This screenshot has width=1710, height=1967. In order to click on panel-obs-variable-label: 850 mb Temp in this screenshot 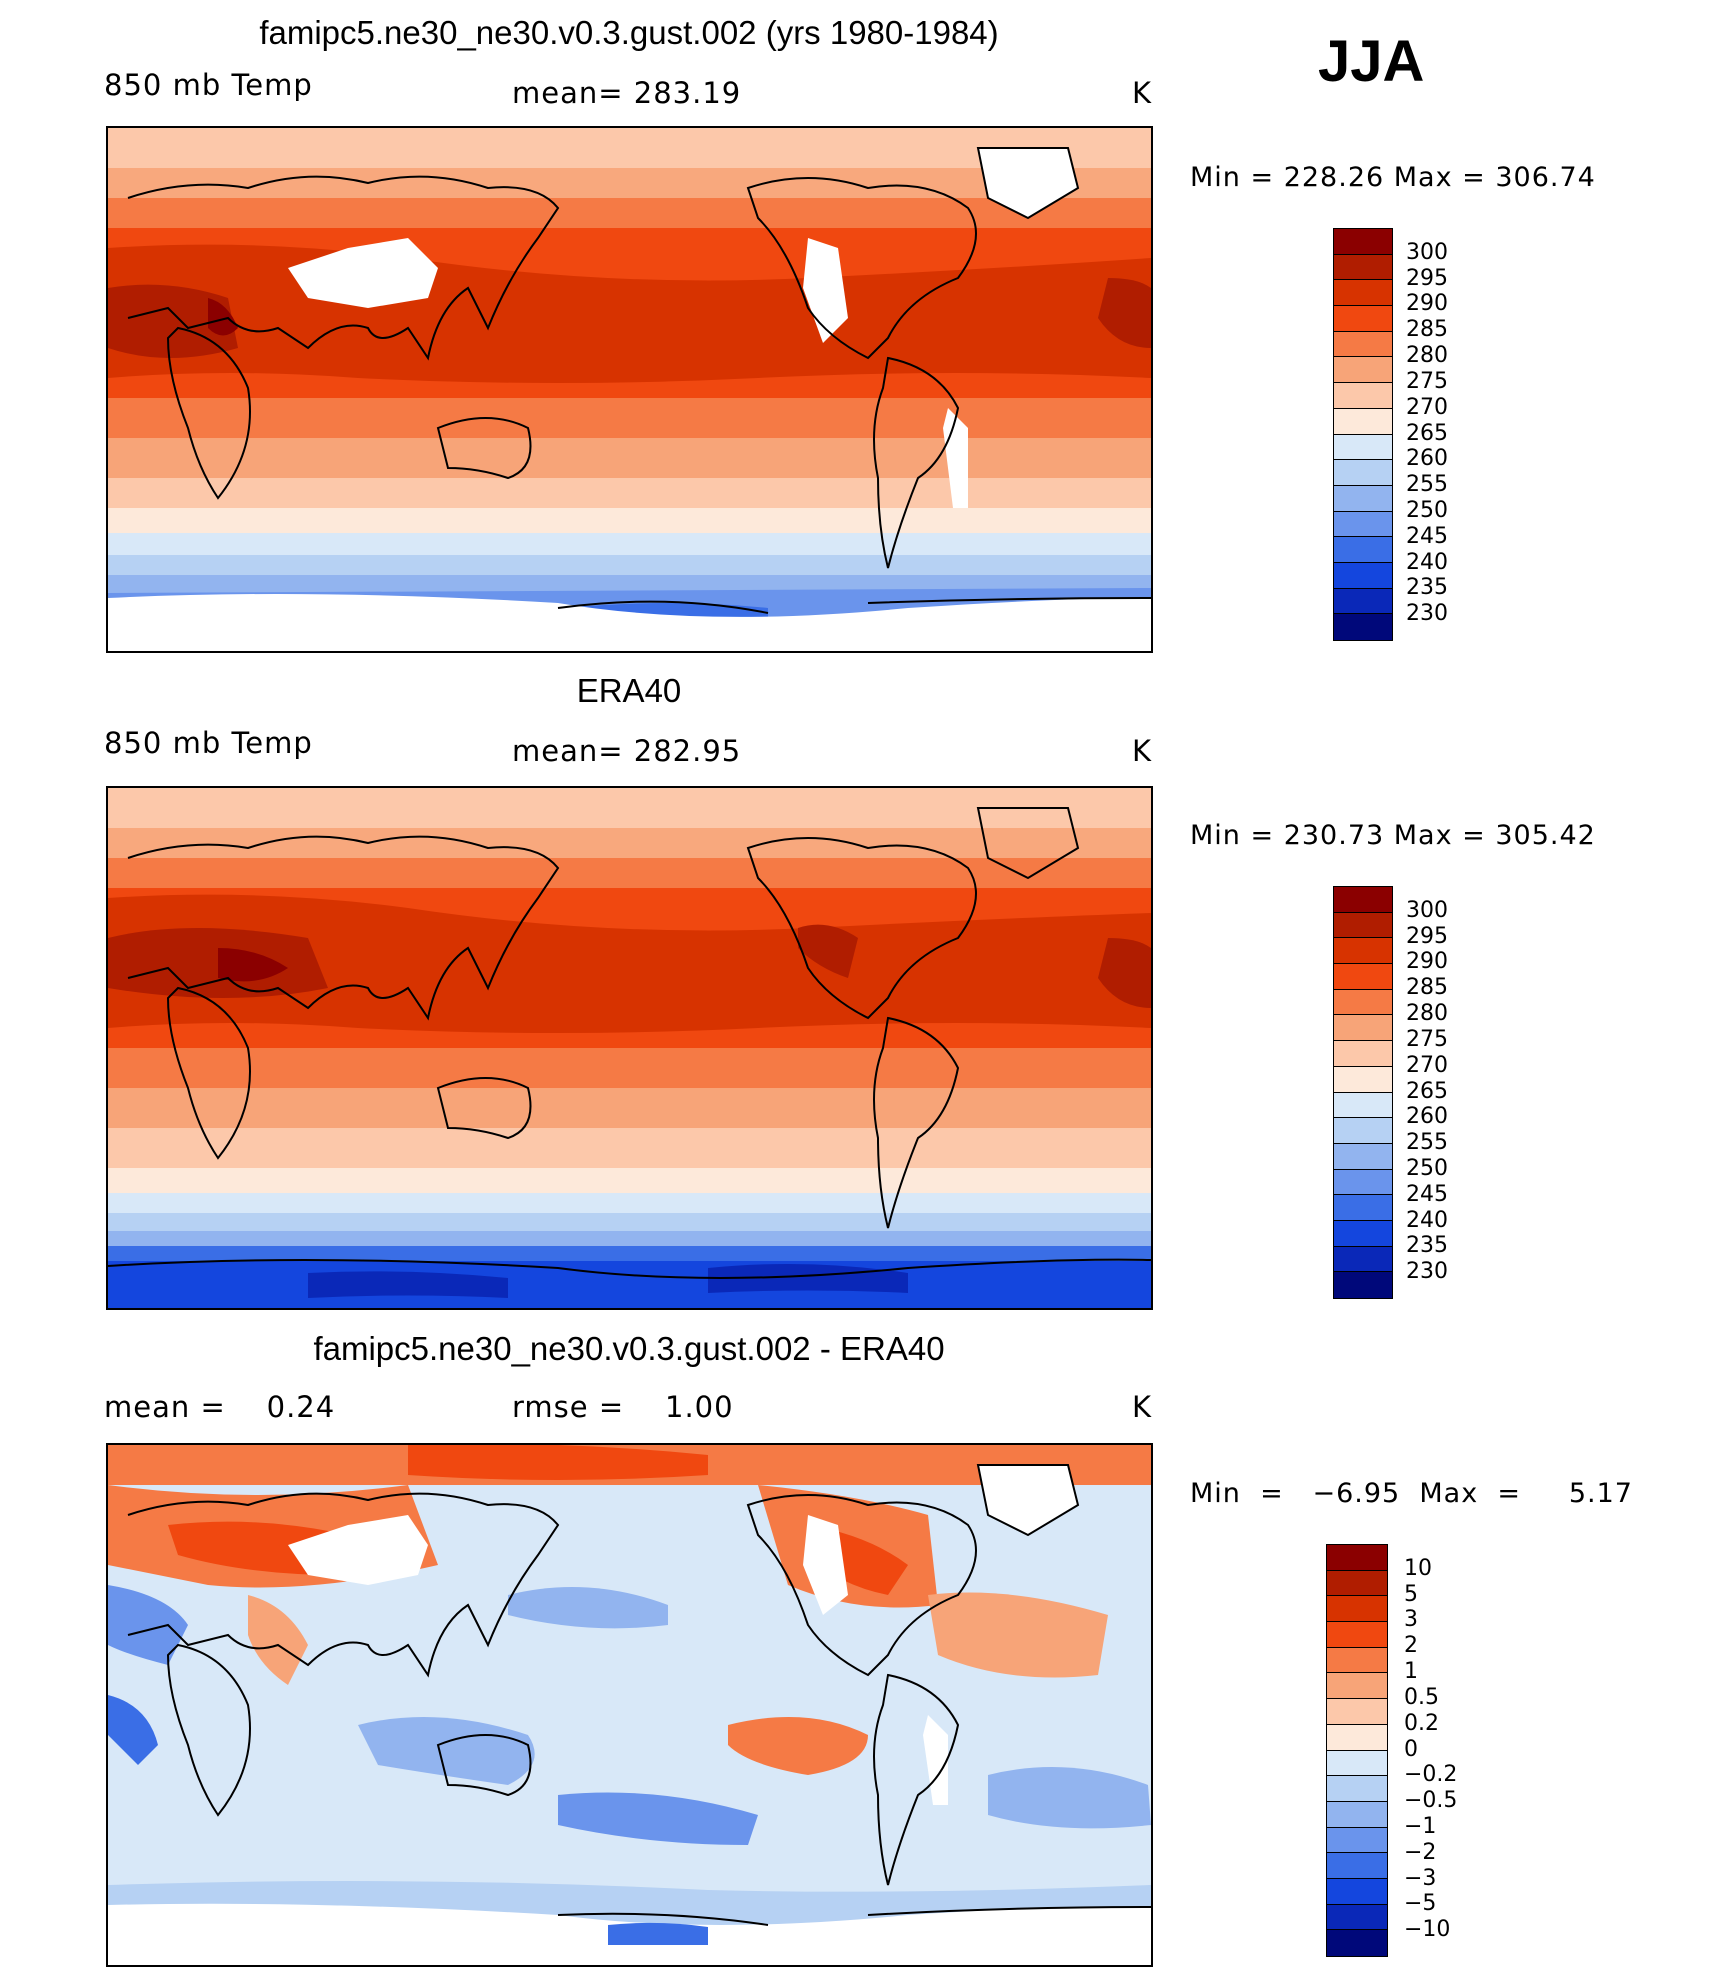, I will do `click(208, 743)`.